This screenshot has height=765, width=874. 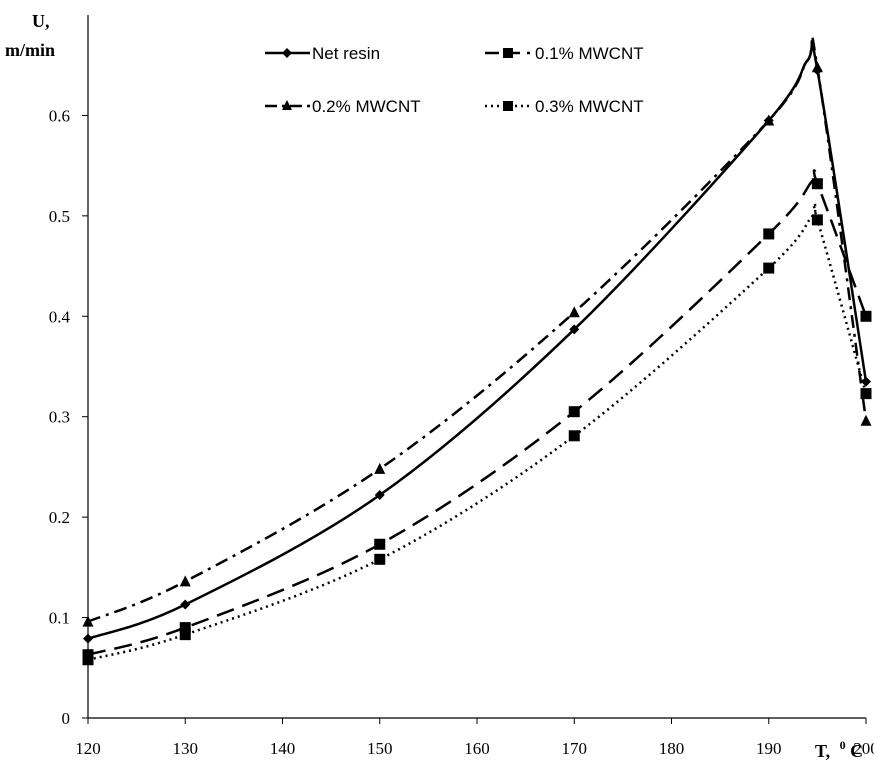 What do you see at coordinates (672, 748) in the screenshot?
I see `x-tick-label: 180` at bounding box center [672, 748].